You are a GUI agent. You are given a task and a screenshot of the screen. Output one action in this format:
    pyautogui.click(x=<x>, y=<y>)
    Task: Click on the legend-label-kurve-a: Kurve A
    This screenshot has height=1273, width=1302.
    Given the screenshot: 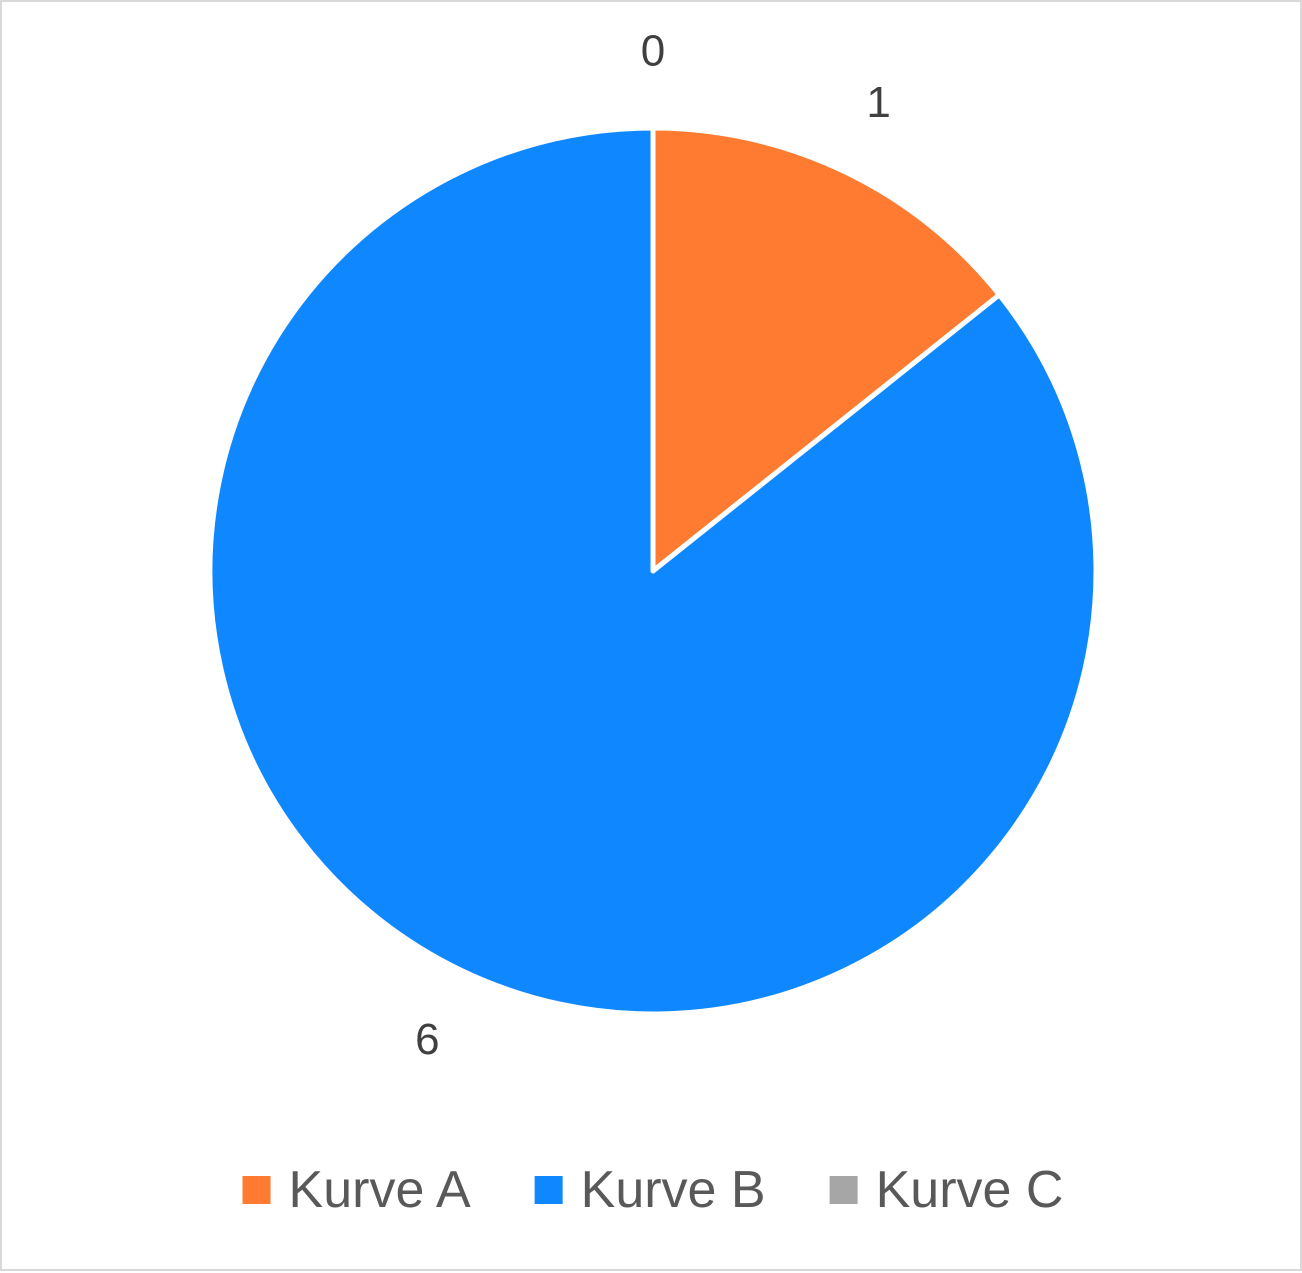 What is the action you would take?
    pyautogui.click(x=380, y=1190)
    